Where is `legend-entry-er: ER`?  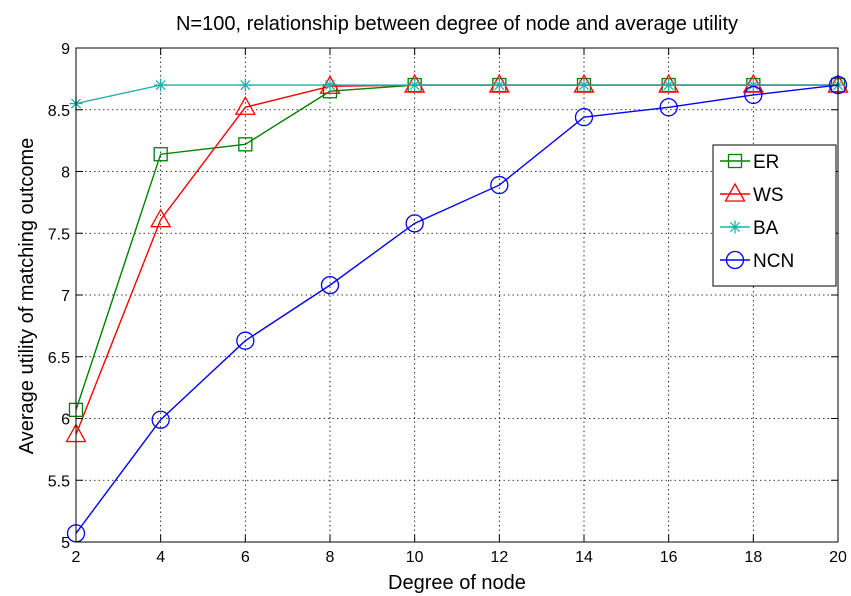 legend-entry-er: ER is located at coordinates (749, 162).